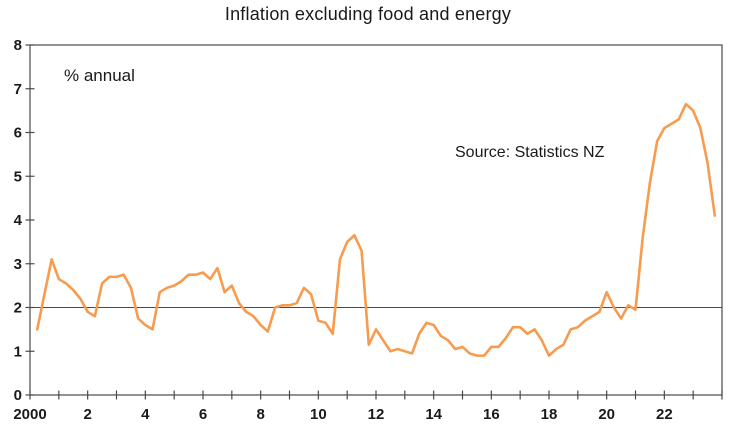  I want to click on x-tick-label: 18, so click(549, 414).